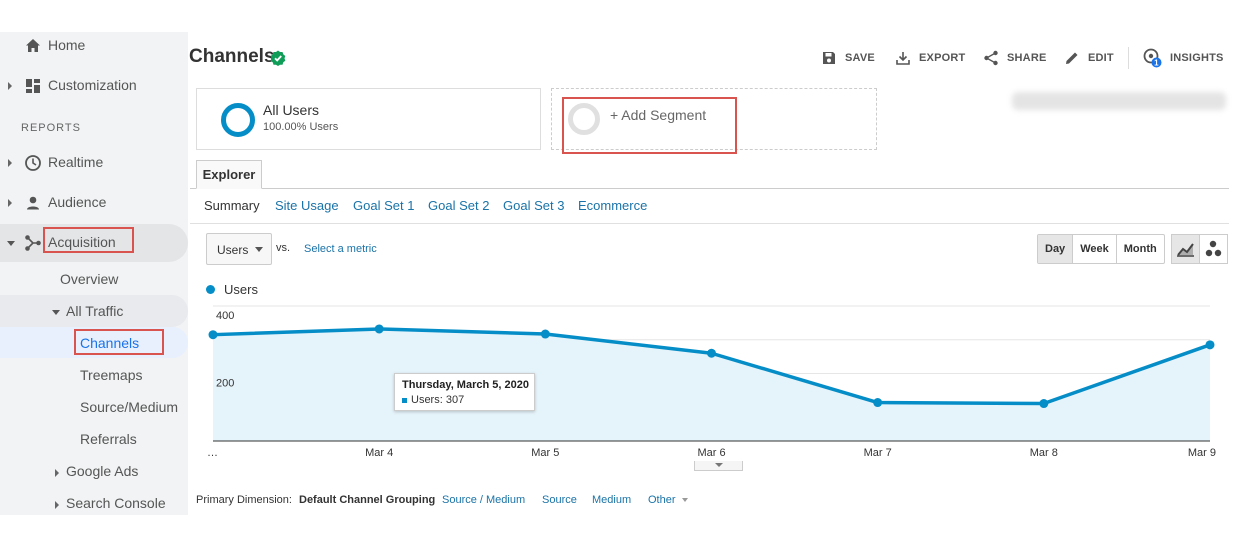 The image size is (1240, 547). Describe the element at coordinates (301, 127) in the screenshot. I see `segment-percentage: 100.00% Users` at that location.